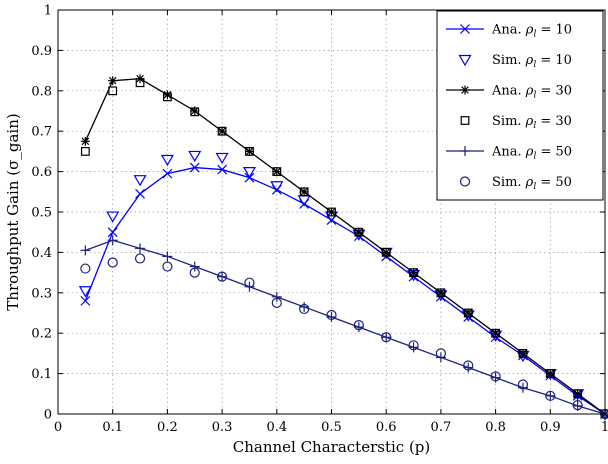 This screenshot has width=608, height=464. I want to click on y-tick-label: 0.6, so click(41, 172).